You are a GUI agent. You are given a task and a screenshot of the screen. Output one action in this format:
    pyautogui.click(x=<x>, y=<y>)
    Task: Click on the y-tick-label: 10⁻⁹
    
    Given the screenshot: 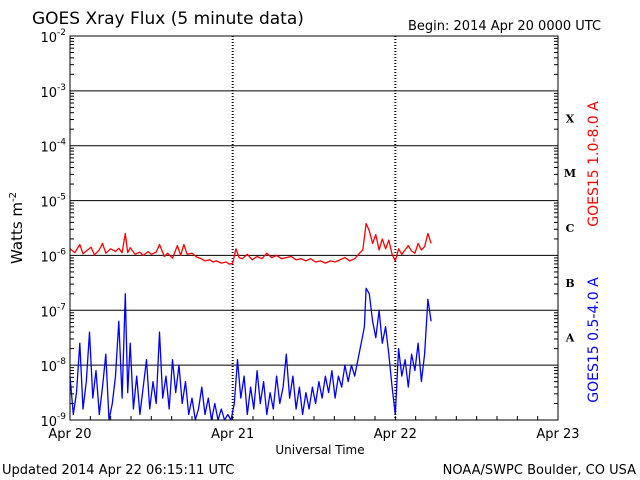 What is the action you would take?
    pyautogui.click(x=53, y=421)
    